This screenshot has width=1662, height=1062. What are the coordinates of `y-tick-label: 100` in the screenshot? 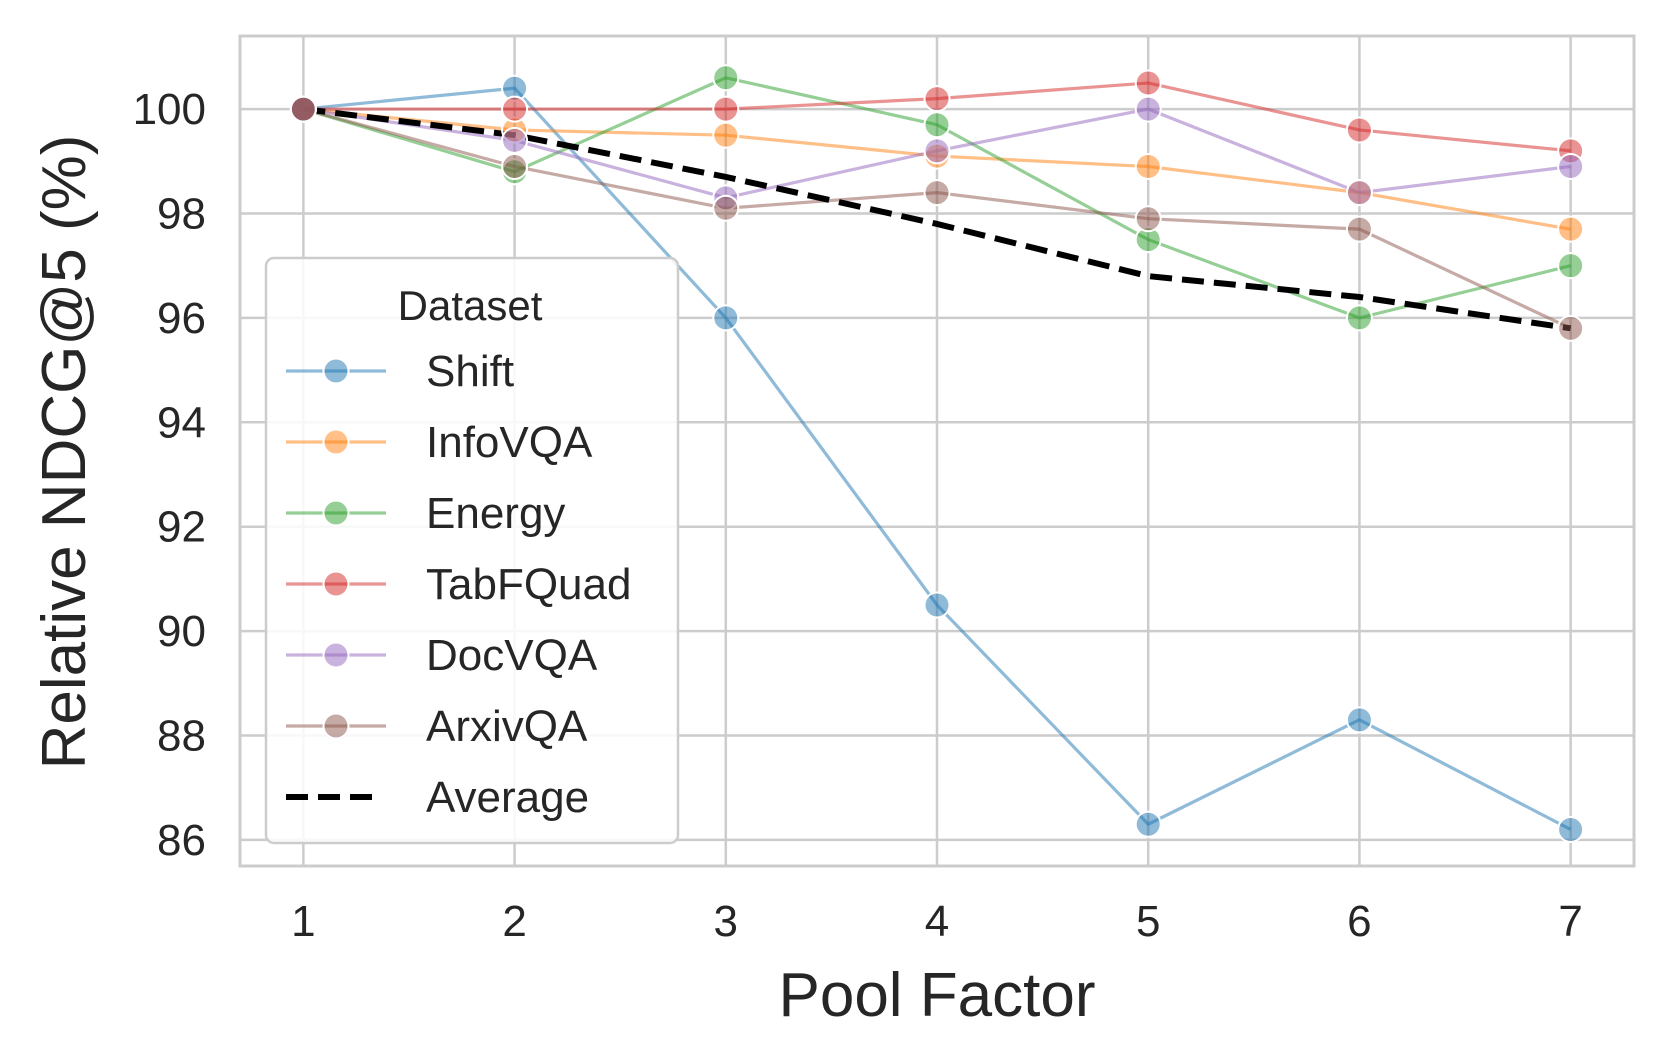 It's located at (169, 109).